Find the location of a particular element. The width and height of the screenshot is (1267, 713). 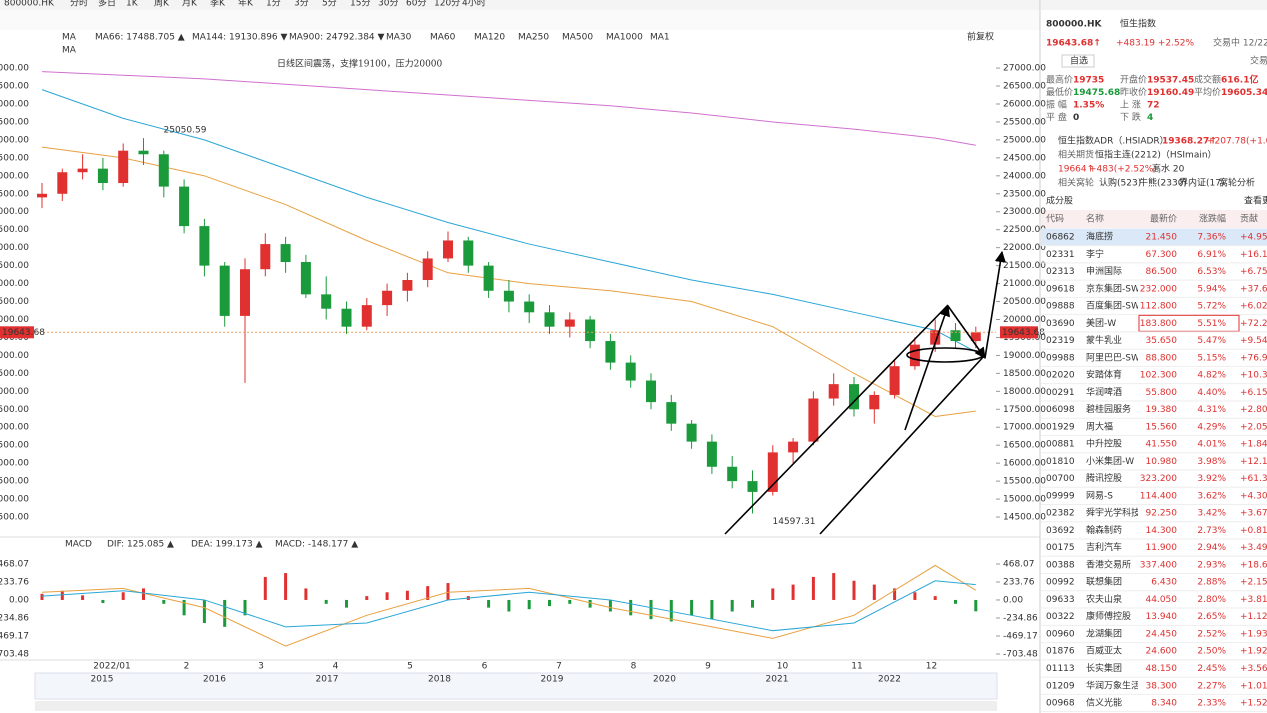

table-cell: 5.47% is located at coordinates (1211, 341).